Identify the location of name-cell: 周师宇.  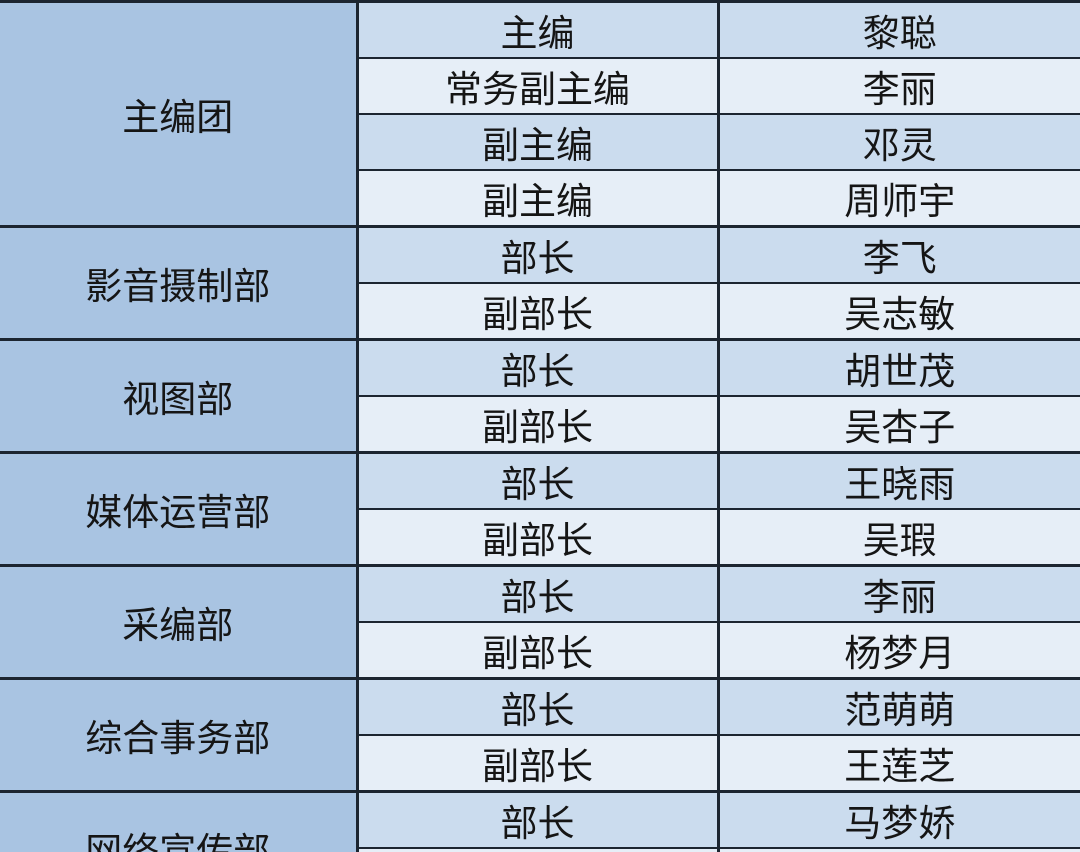
(898, 198).